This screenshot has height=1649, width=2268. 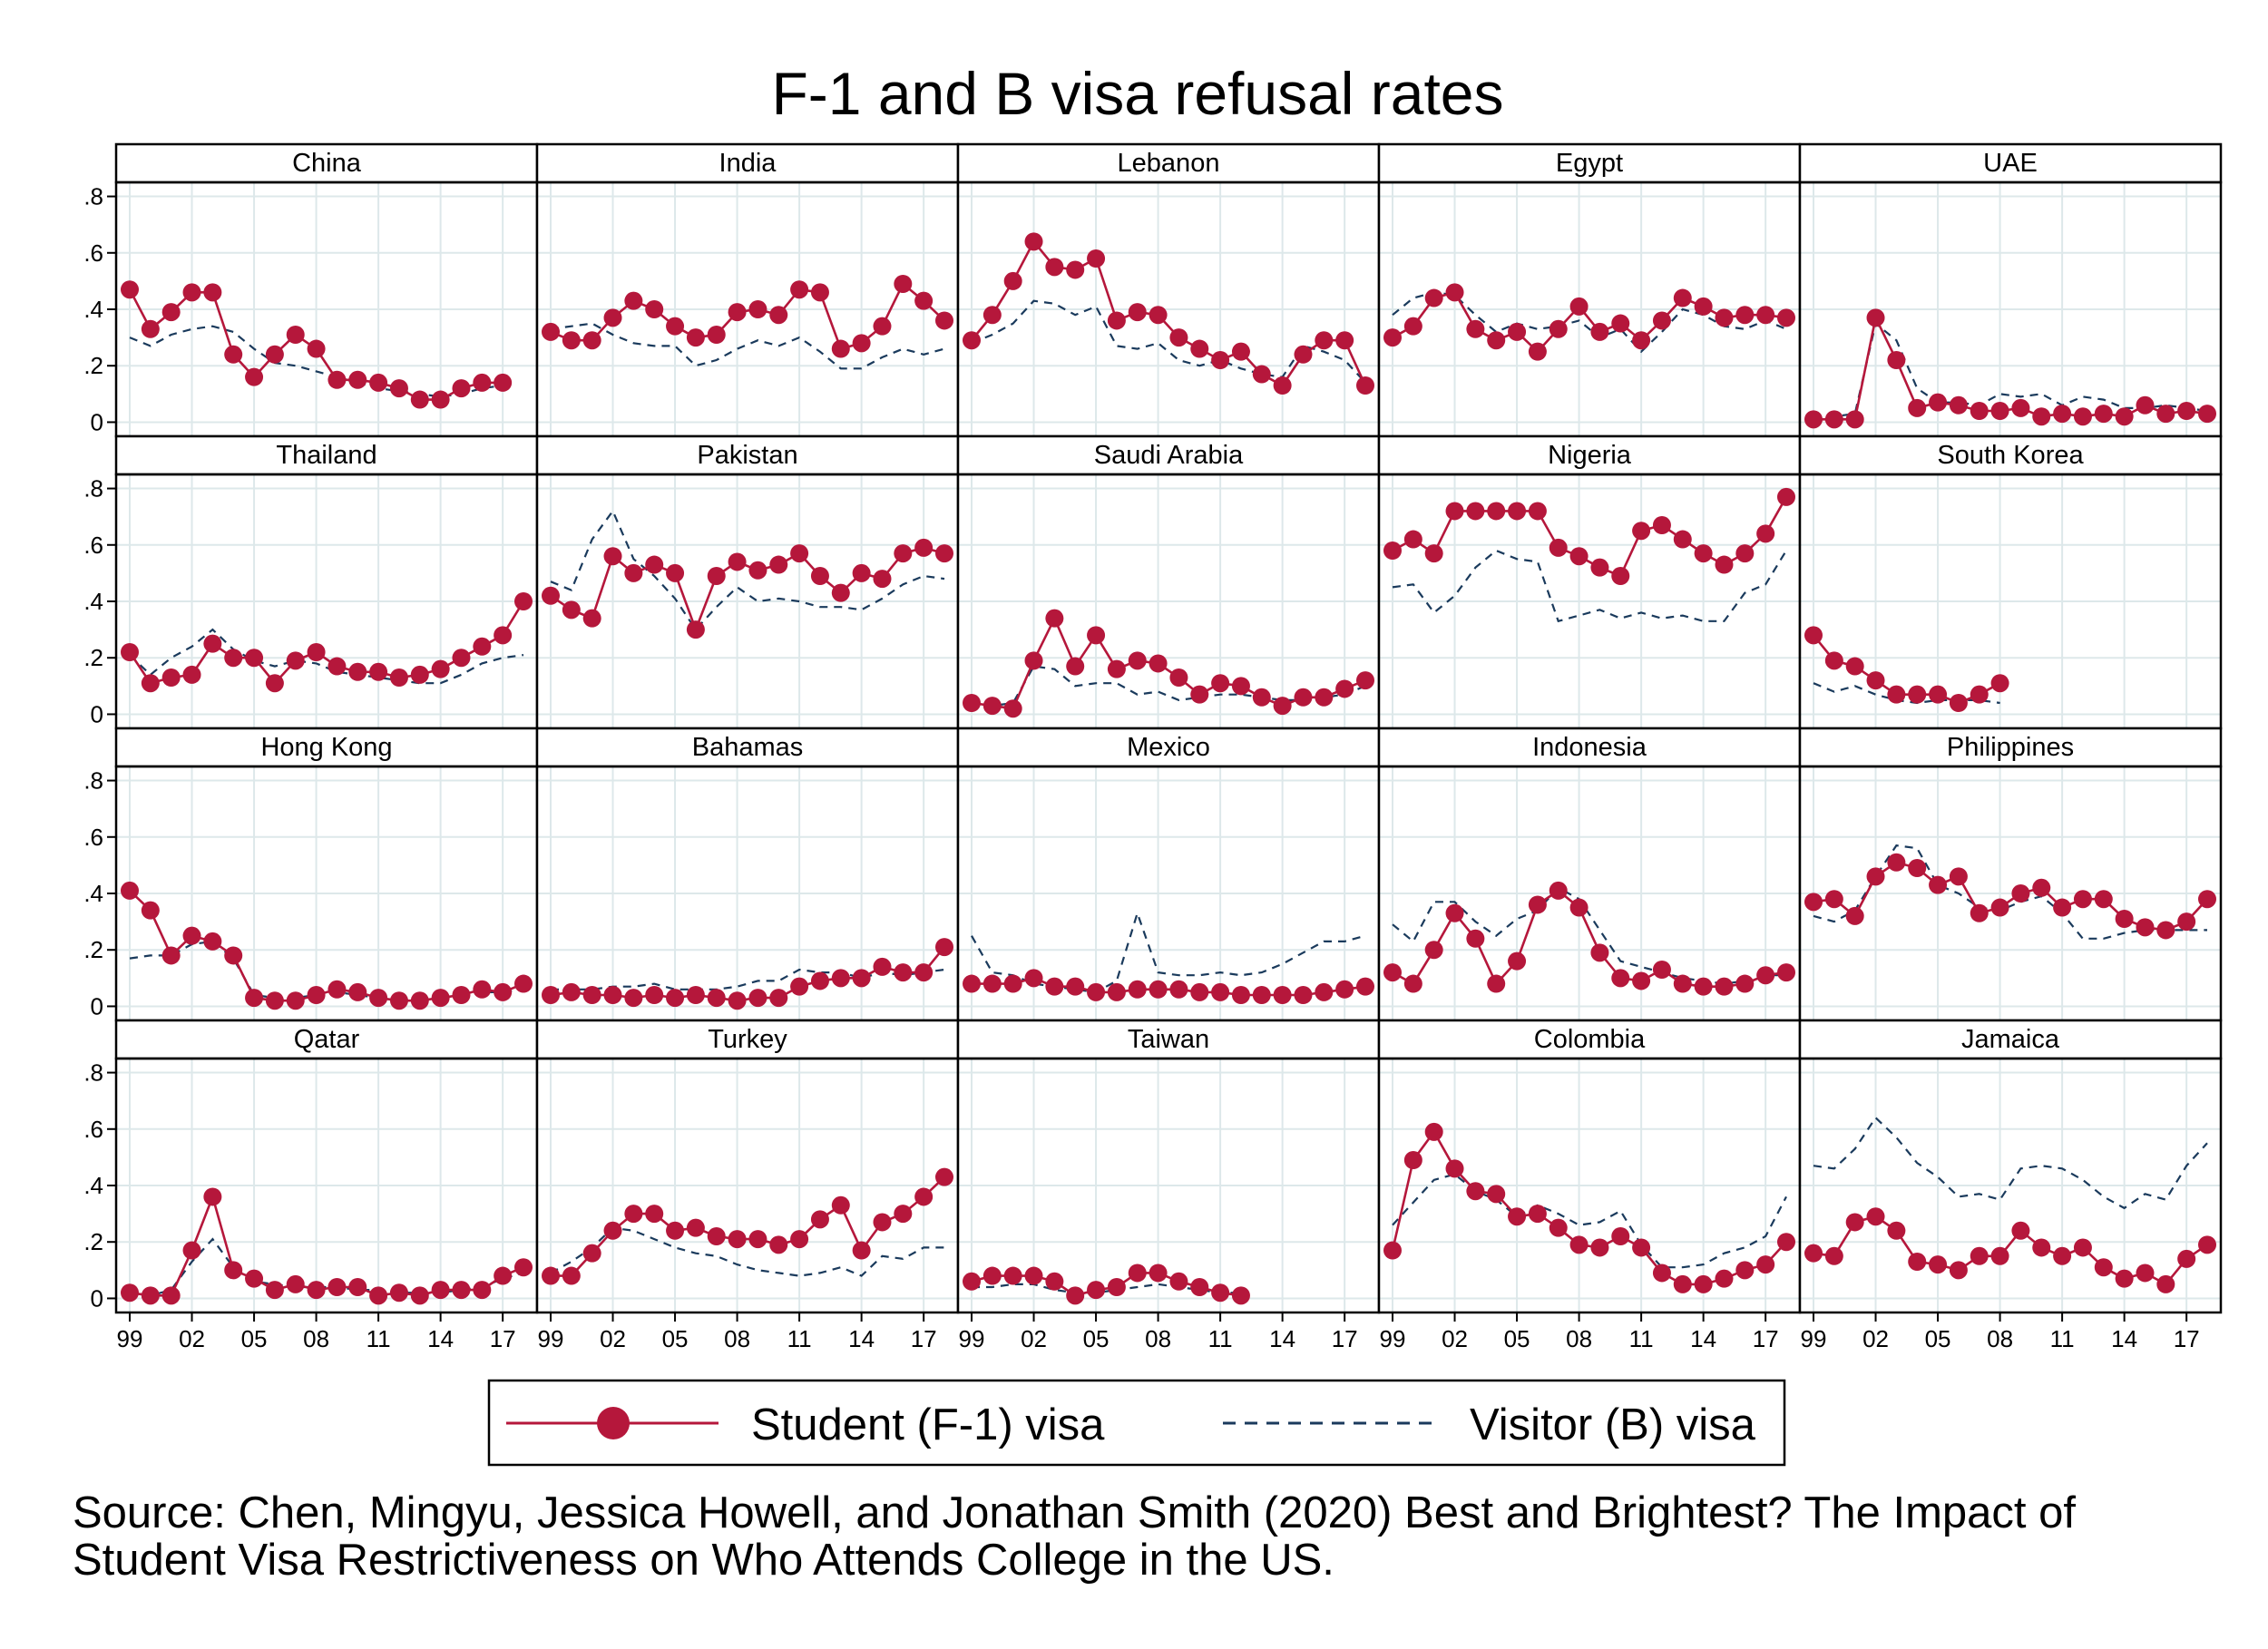 I want to click on panel-title: Colombia, so click(x=1590, y=1039).